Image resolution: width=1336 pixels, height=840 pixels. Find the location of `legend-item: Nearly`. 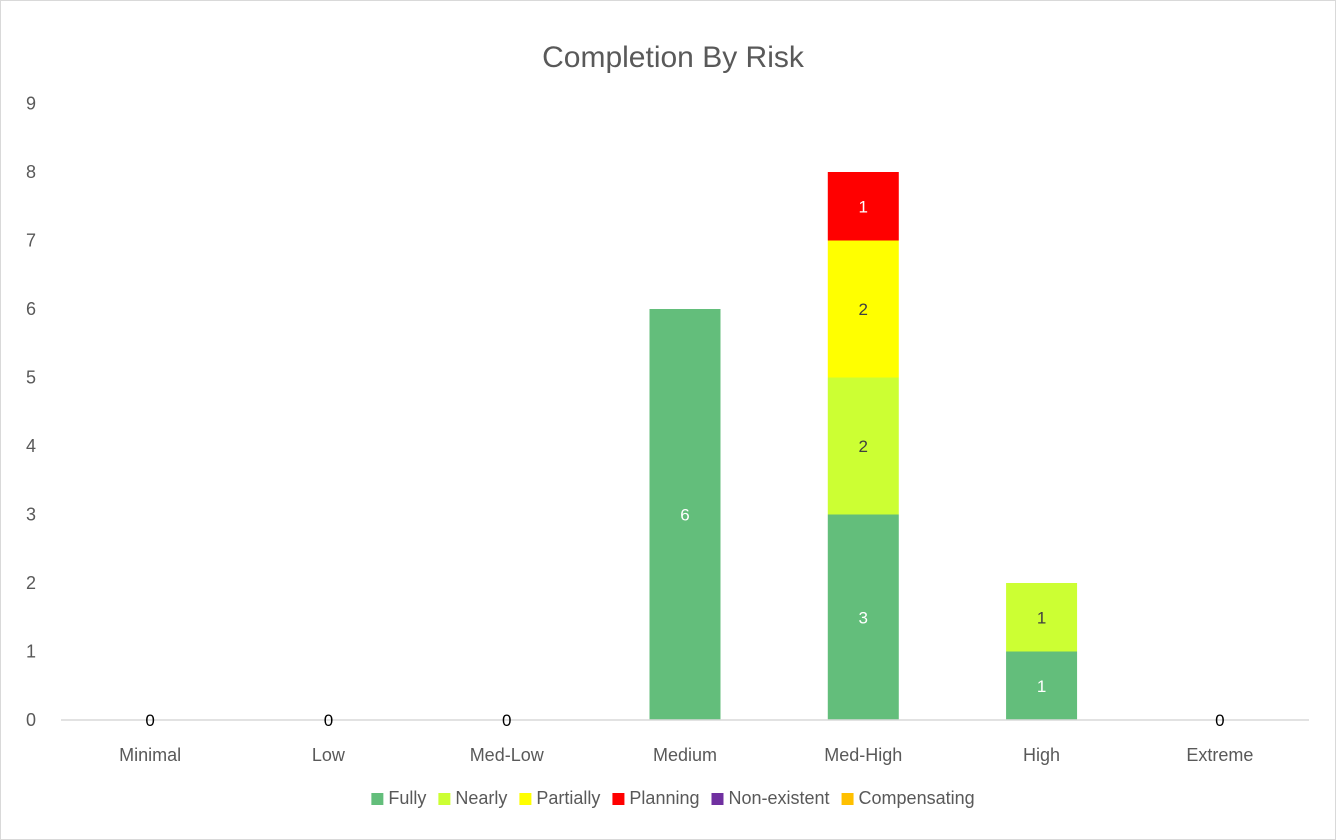

legend-item: Nearly is located at coordinates (472, 798).